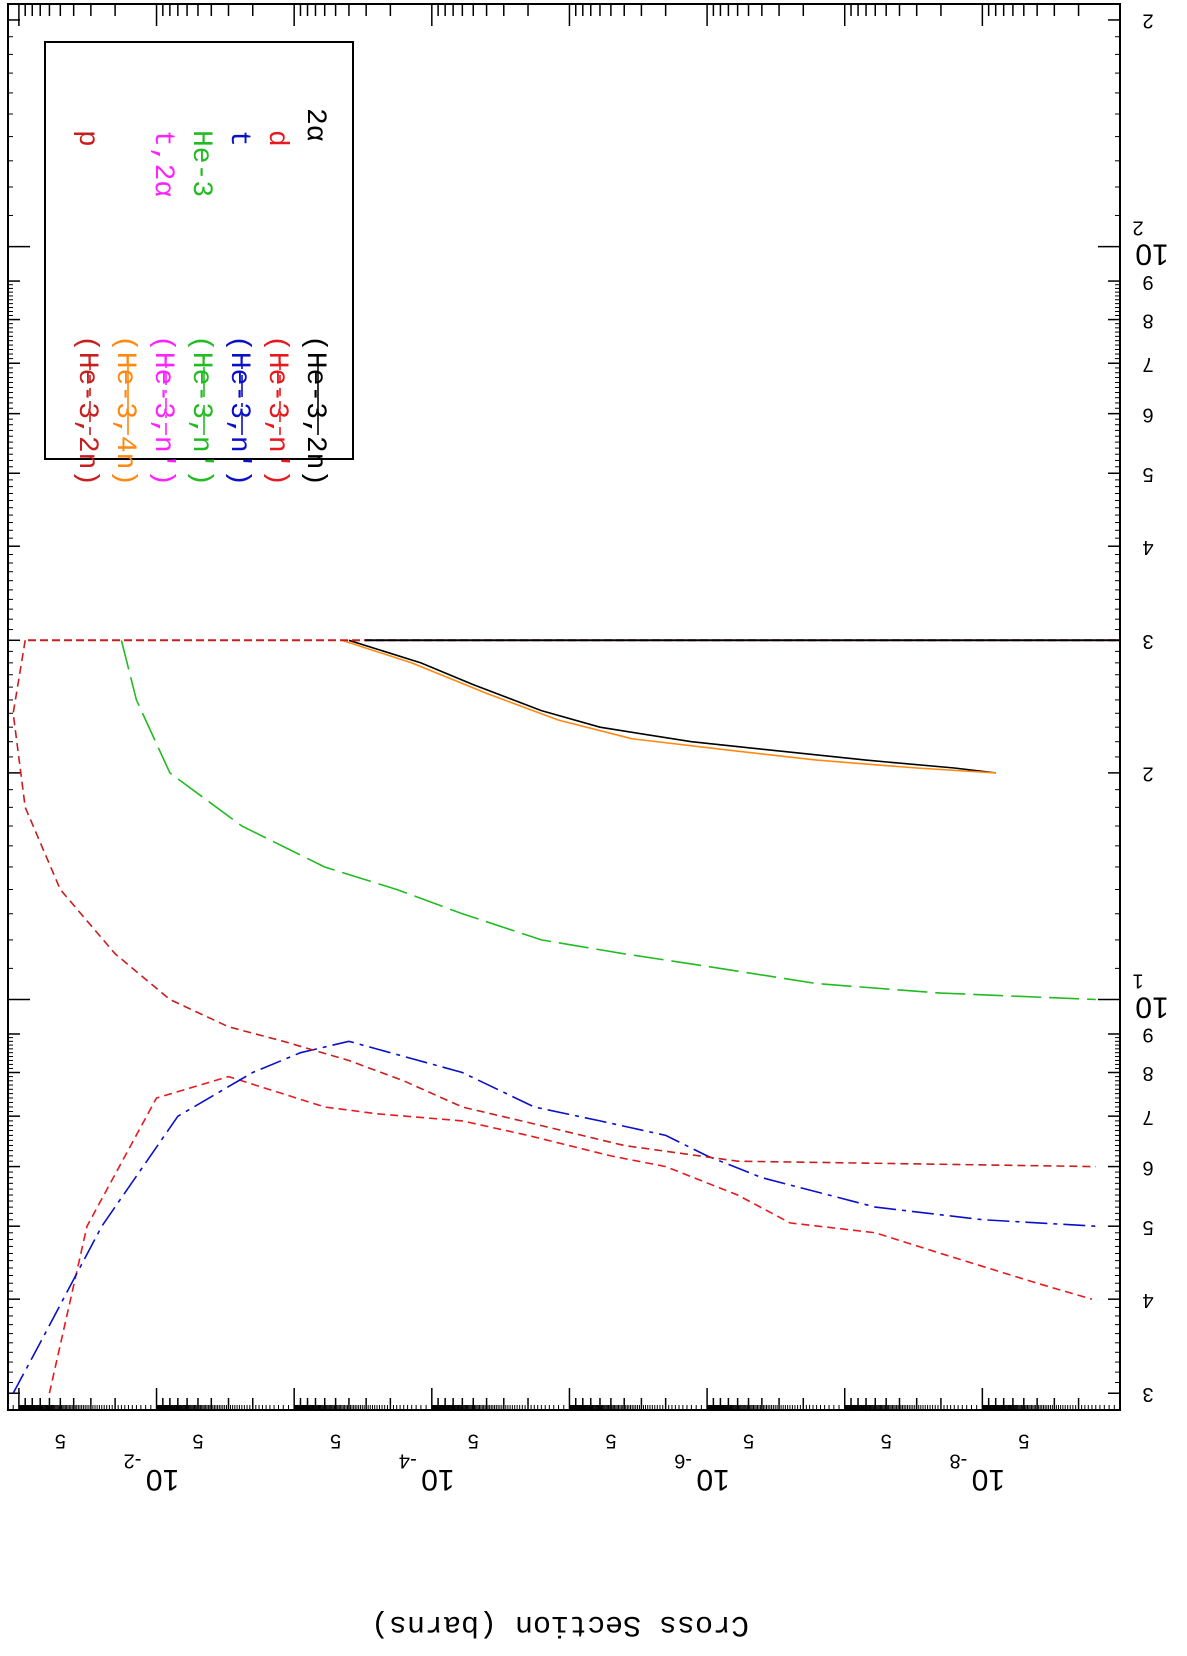 This screenshot has height=1656, width=1187. I want to click on x-major-tick-exponent: 2, so click(1137, 227).